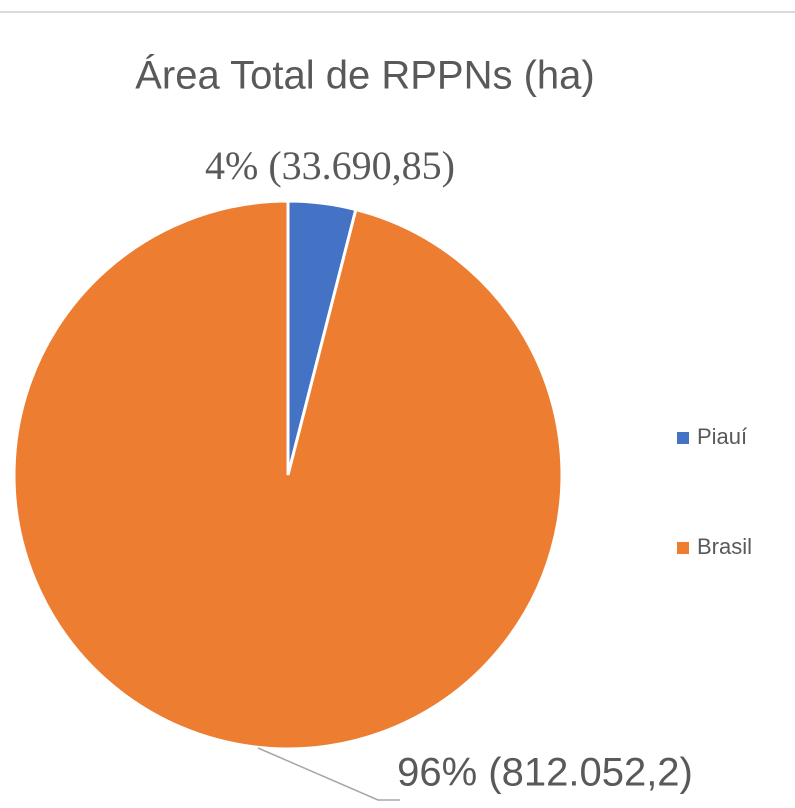 The width and height of the screenshot is (795, 808). What do you see at coordinates (545, 773) in the screenshot?
I see `data-label: 96% (812.052,2)` at bounding box center [545, 773].